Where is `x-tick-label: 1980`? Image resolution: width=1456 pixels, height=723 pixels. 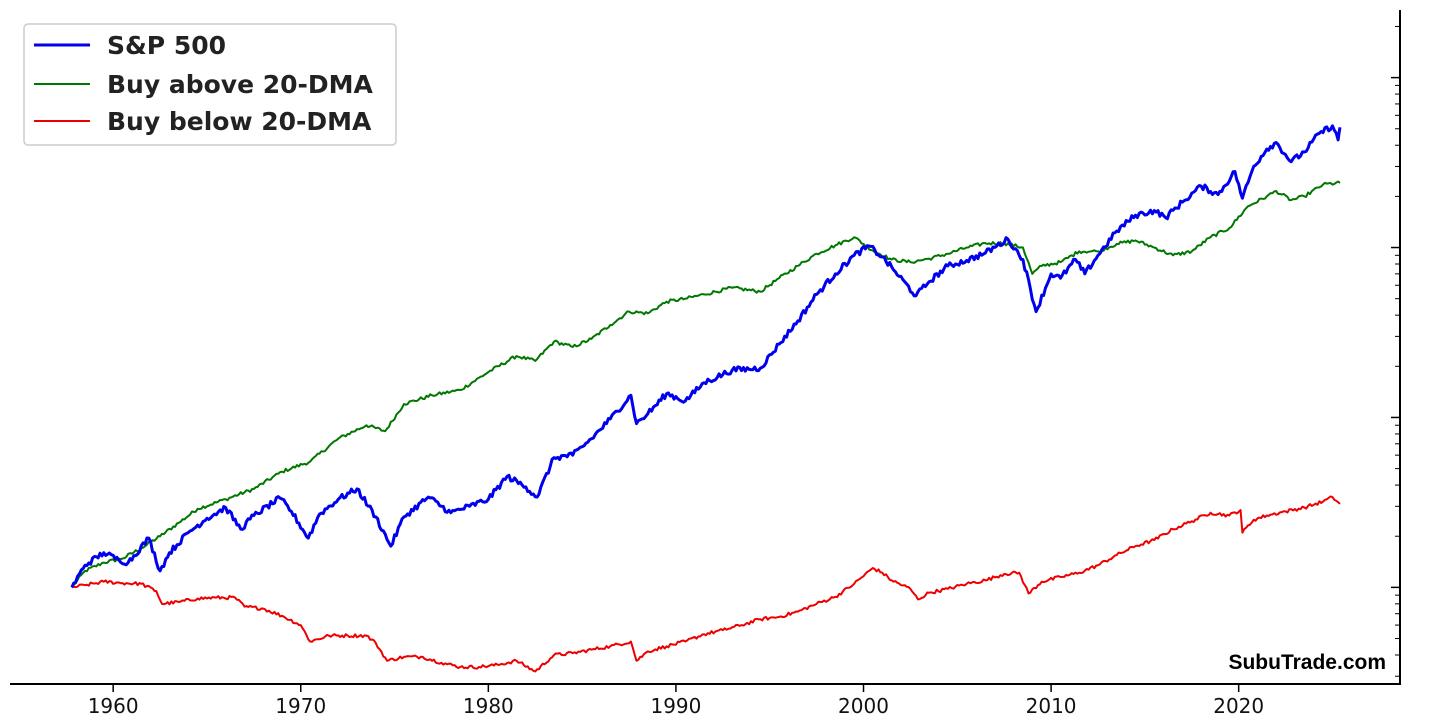
x-tick-label: 1980 is located at coordinates (488, 706).